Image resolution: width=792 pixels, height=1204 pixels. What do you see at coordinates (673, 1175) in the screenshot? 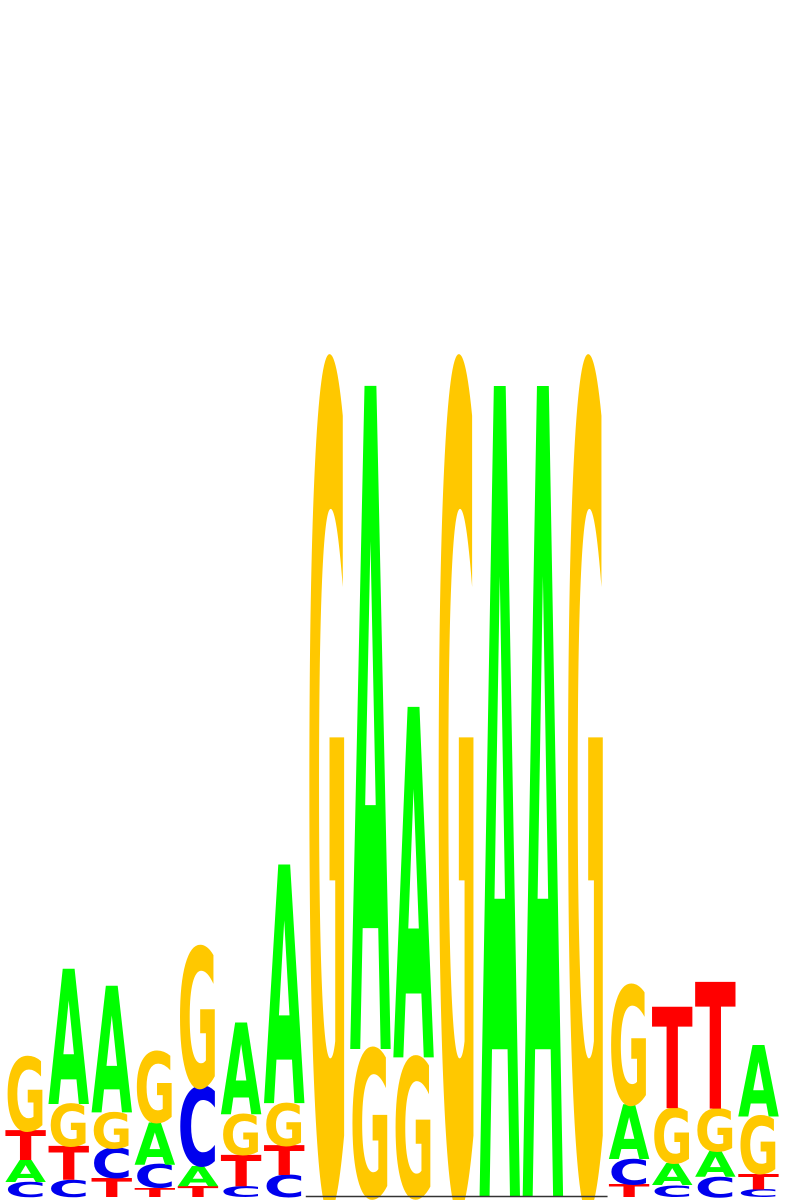
I see `logo-letter-A-pos-16: A` at bounding box center [673, 1175].